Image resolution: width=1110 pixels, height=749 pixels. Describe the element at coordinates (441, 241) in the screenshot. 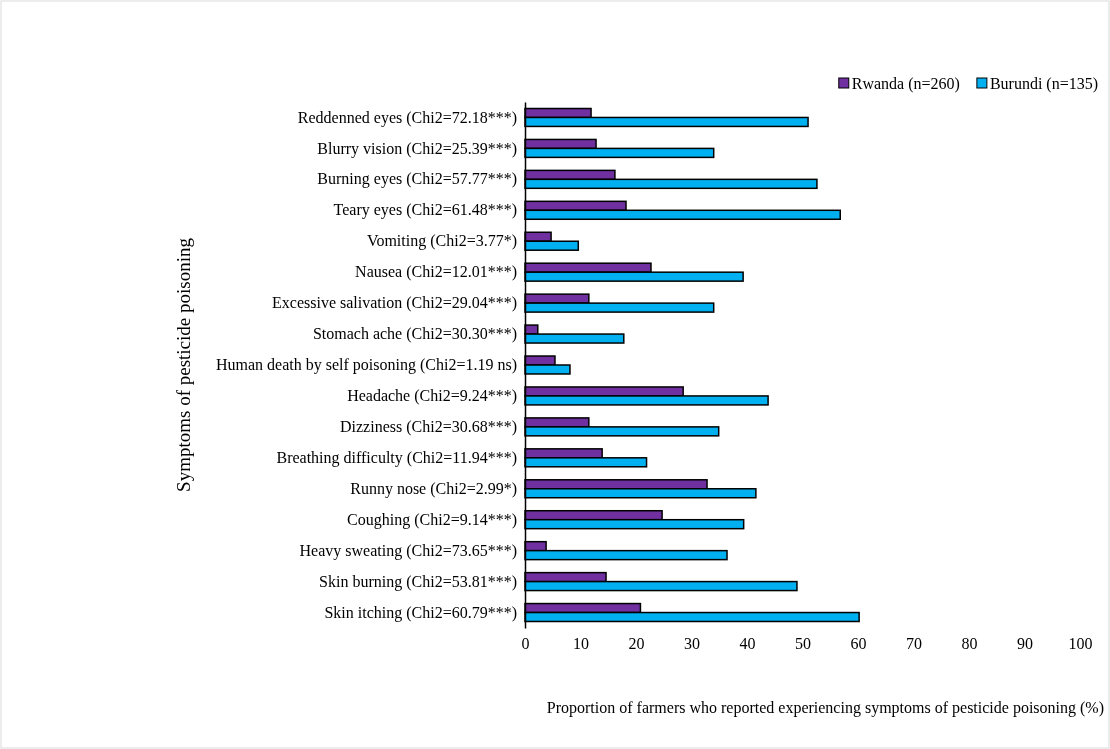

I see `y-tick-label: Vomiting (Chi2=3.77*)` at that location.